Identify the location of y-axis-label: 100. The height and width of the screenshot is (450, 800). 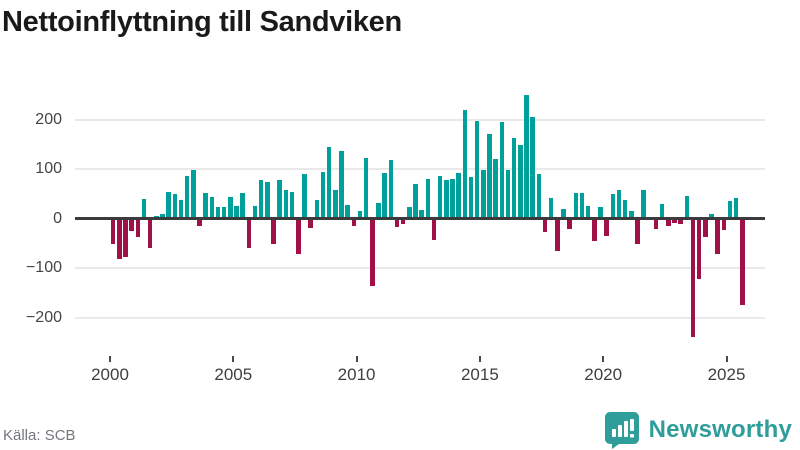
(48, 168).